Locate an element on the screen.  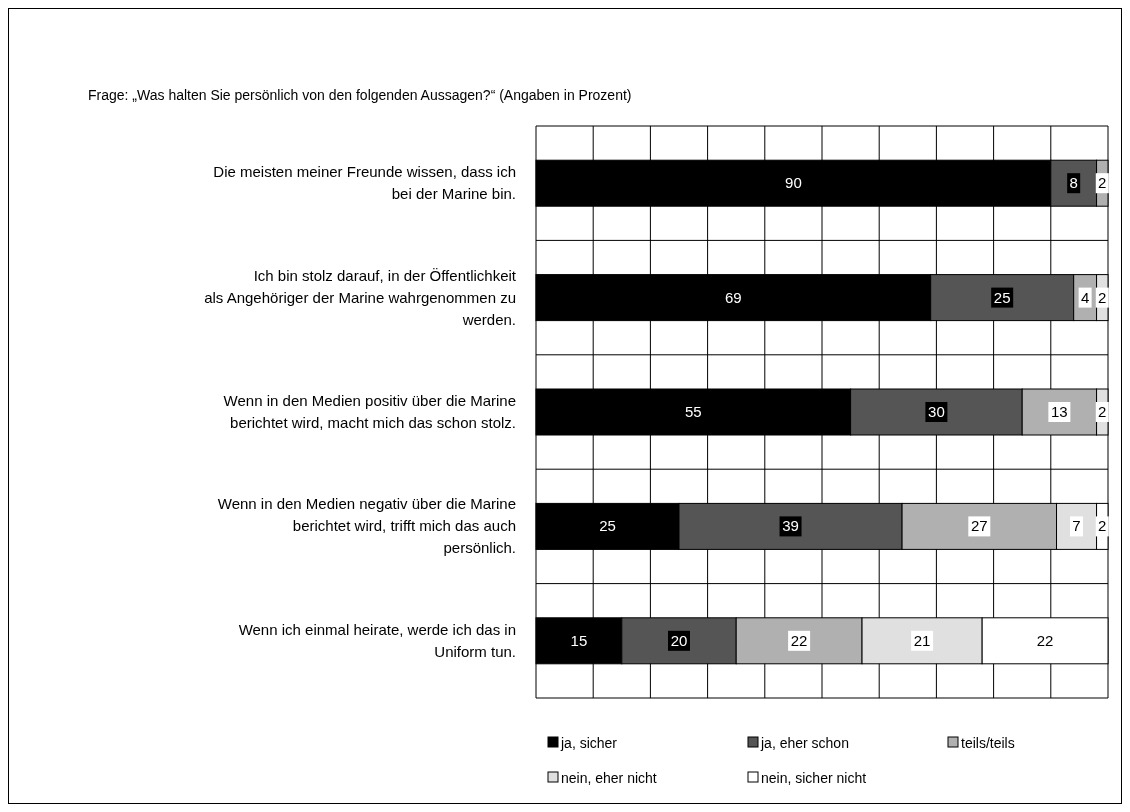
data-label: 30 is located at coordinates (936, 411).